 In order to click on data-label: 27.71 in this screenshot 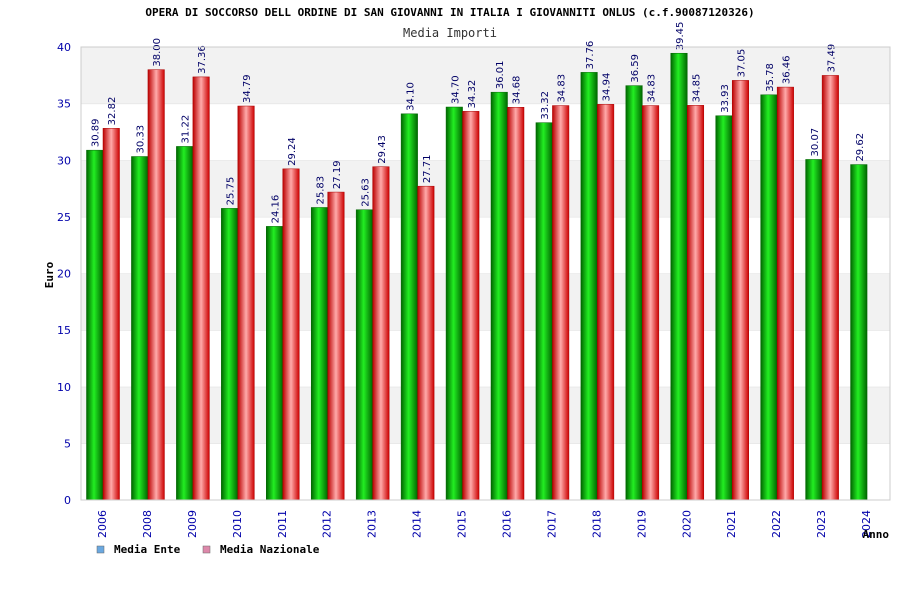, I will do `click(427, 169)`.